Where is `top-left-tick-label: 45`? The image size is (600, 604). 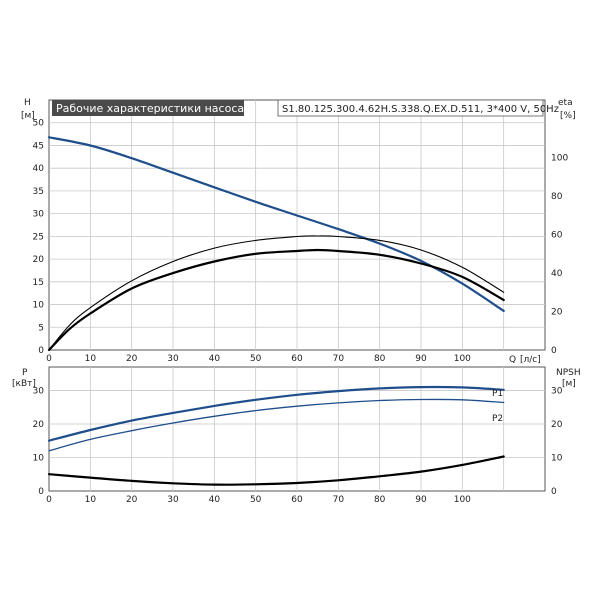 top-left-tick-label: 45 is located at coordinates (38, 146).